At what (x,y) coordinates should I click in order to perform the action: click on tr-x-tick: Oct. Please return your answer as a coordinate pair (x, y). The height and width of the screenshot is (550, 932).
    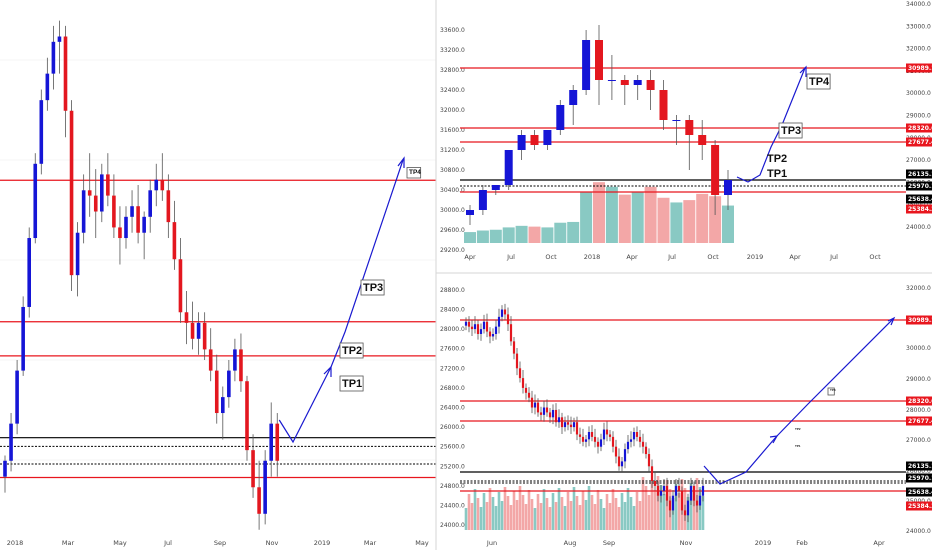
    Looking at the image, I should click on (713, 257).